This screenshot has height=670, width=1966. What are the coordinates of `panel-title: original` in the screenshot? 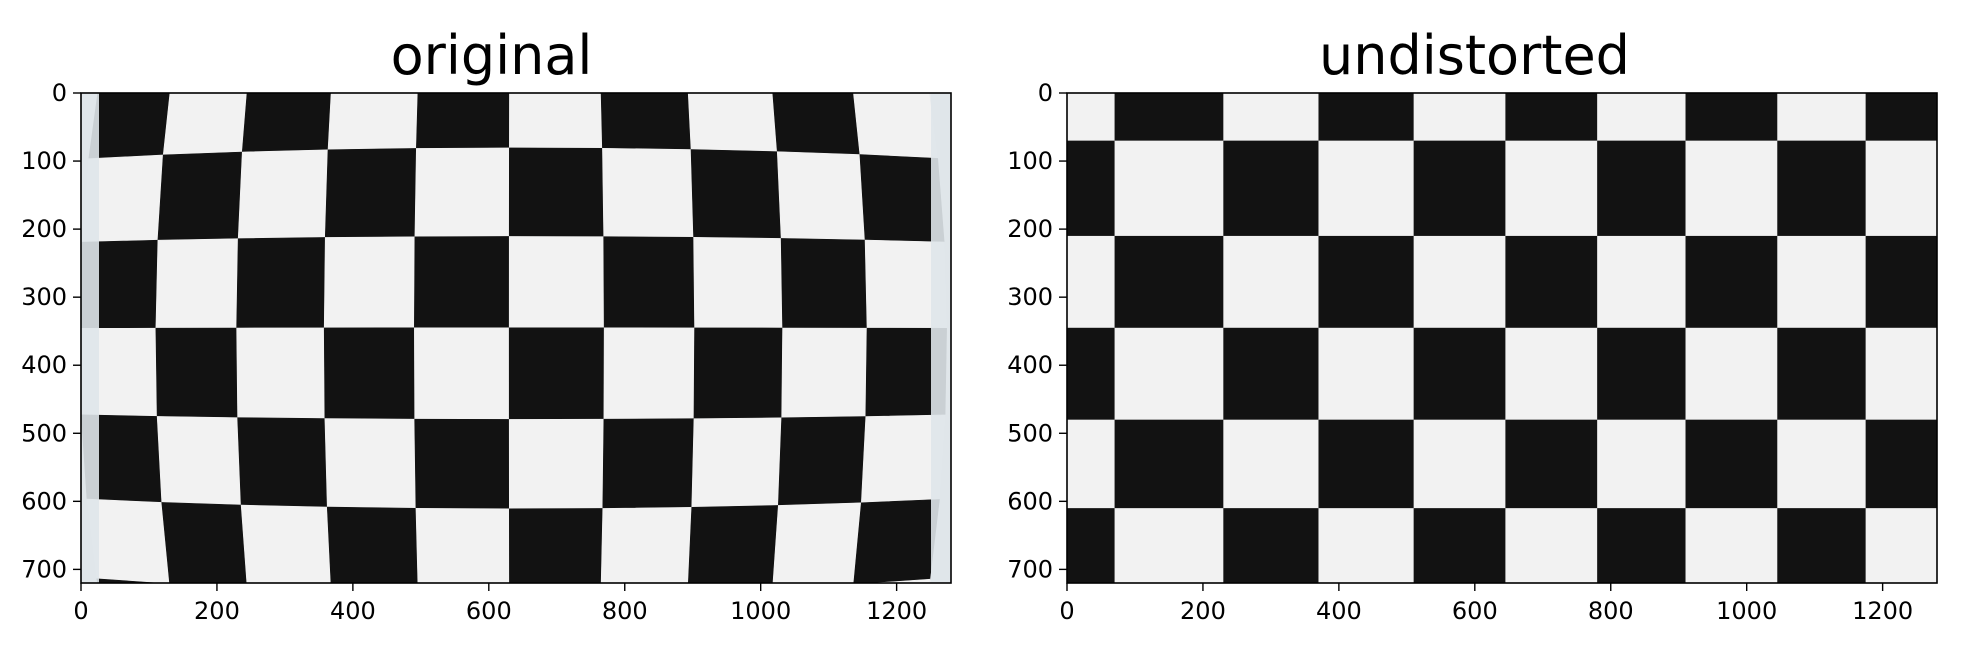 It's located at (491, 55).